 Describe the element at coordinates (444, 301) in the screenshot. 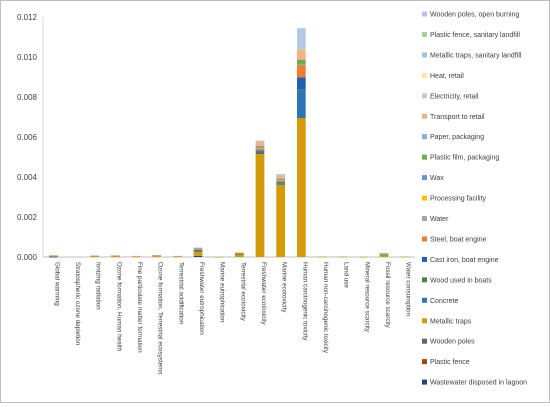

I see `legend-label: Concrete` at that location.